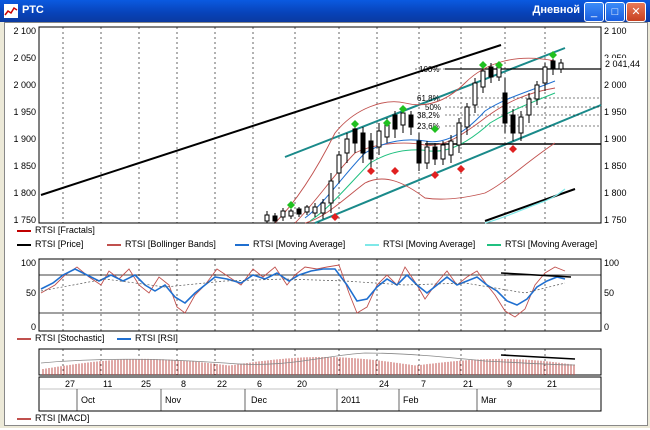 The width and height of the screenshot is (650, 430). What do you see at coordinates (308, 359) in the screenshot?
I see `macd-line` at bounding box center [308, 359].